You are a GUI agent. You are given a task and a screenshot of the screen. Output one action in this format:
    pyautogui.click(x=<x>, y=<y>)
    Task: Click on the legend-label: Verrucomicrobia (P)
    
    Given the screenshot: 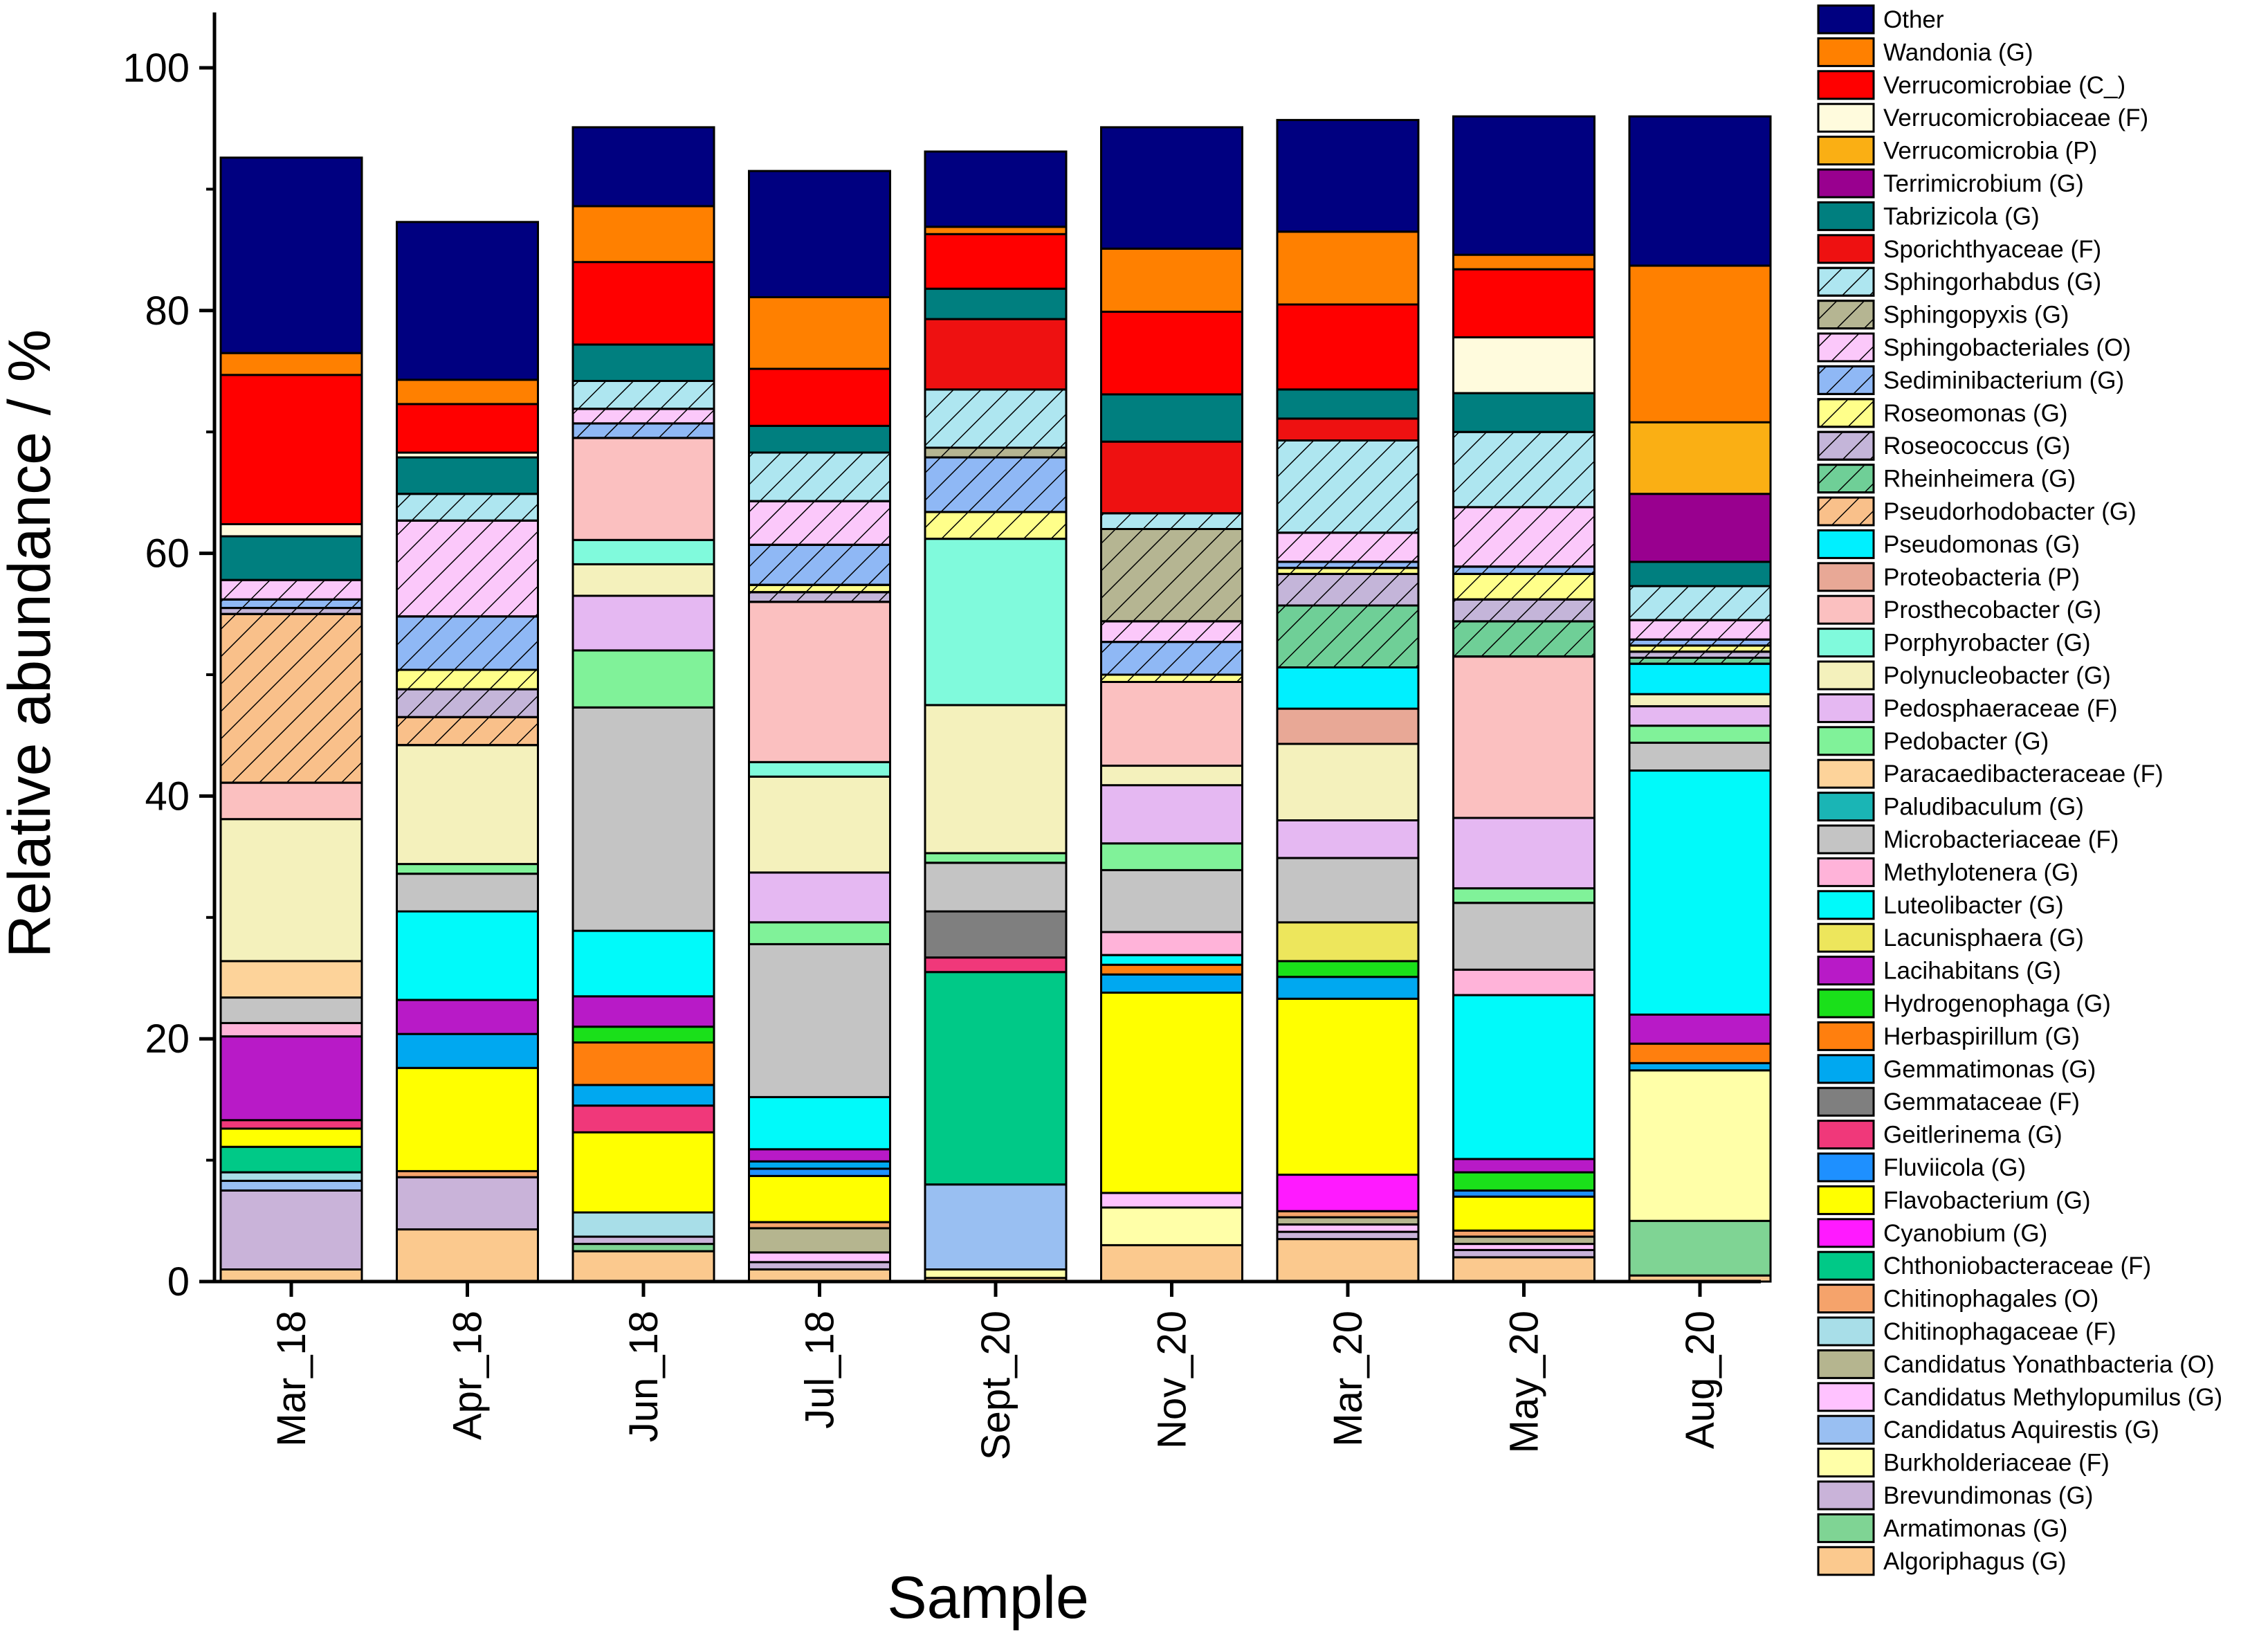 What is the action you would take?
    pyautogui.click(x=1990, y=151)
    